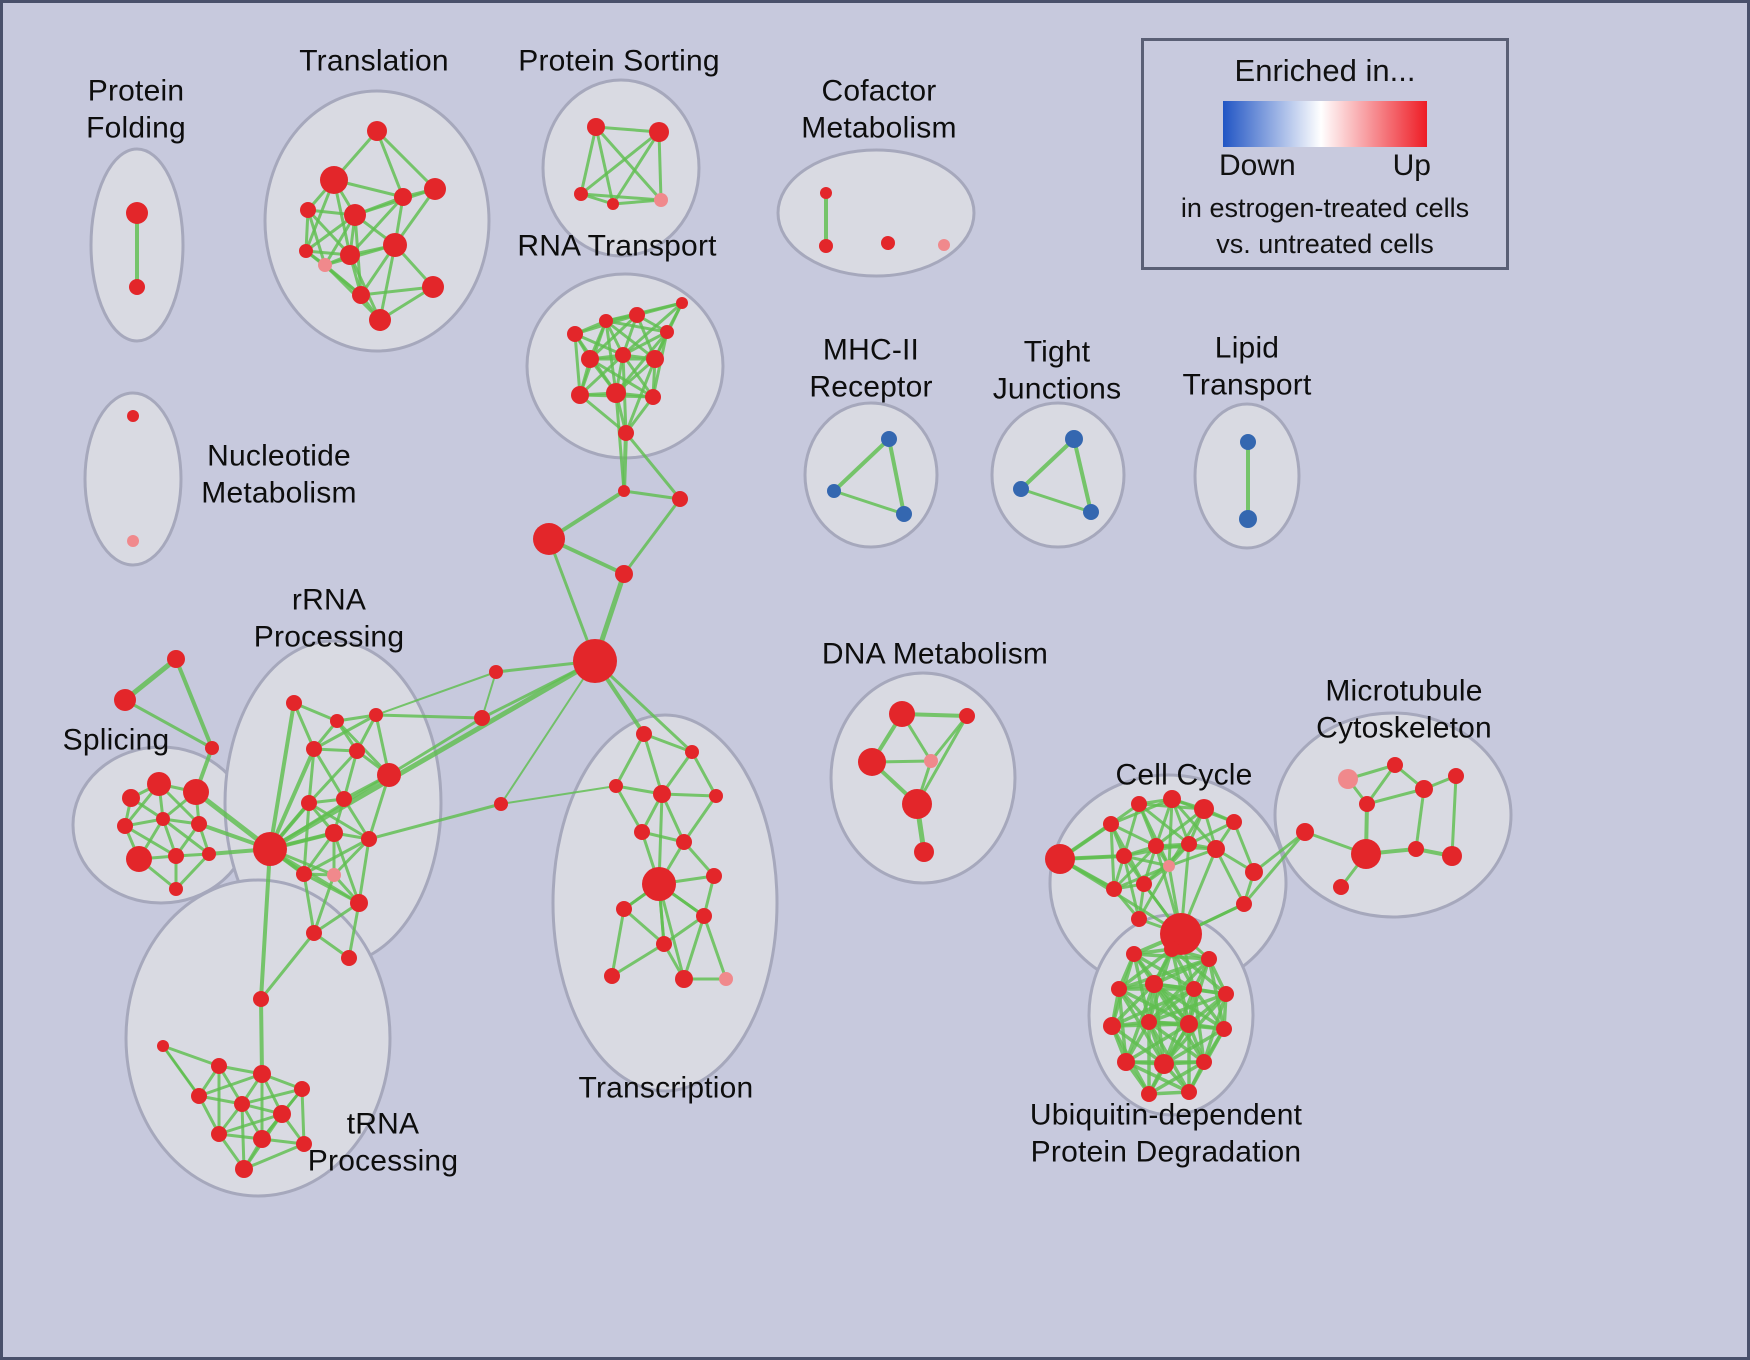  What do you see at coordinates (1325, 166) in the screenshot?
I see `legend-scale: Down Up` at bounding box center [1325, 166].